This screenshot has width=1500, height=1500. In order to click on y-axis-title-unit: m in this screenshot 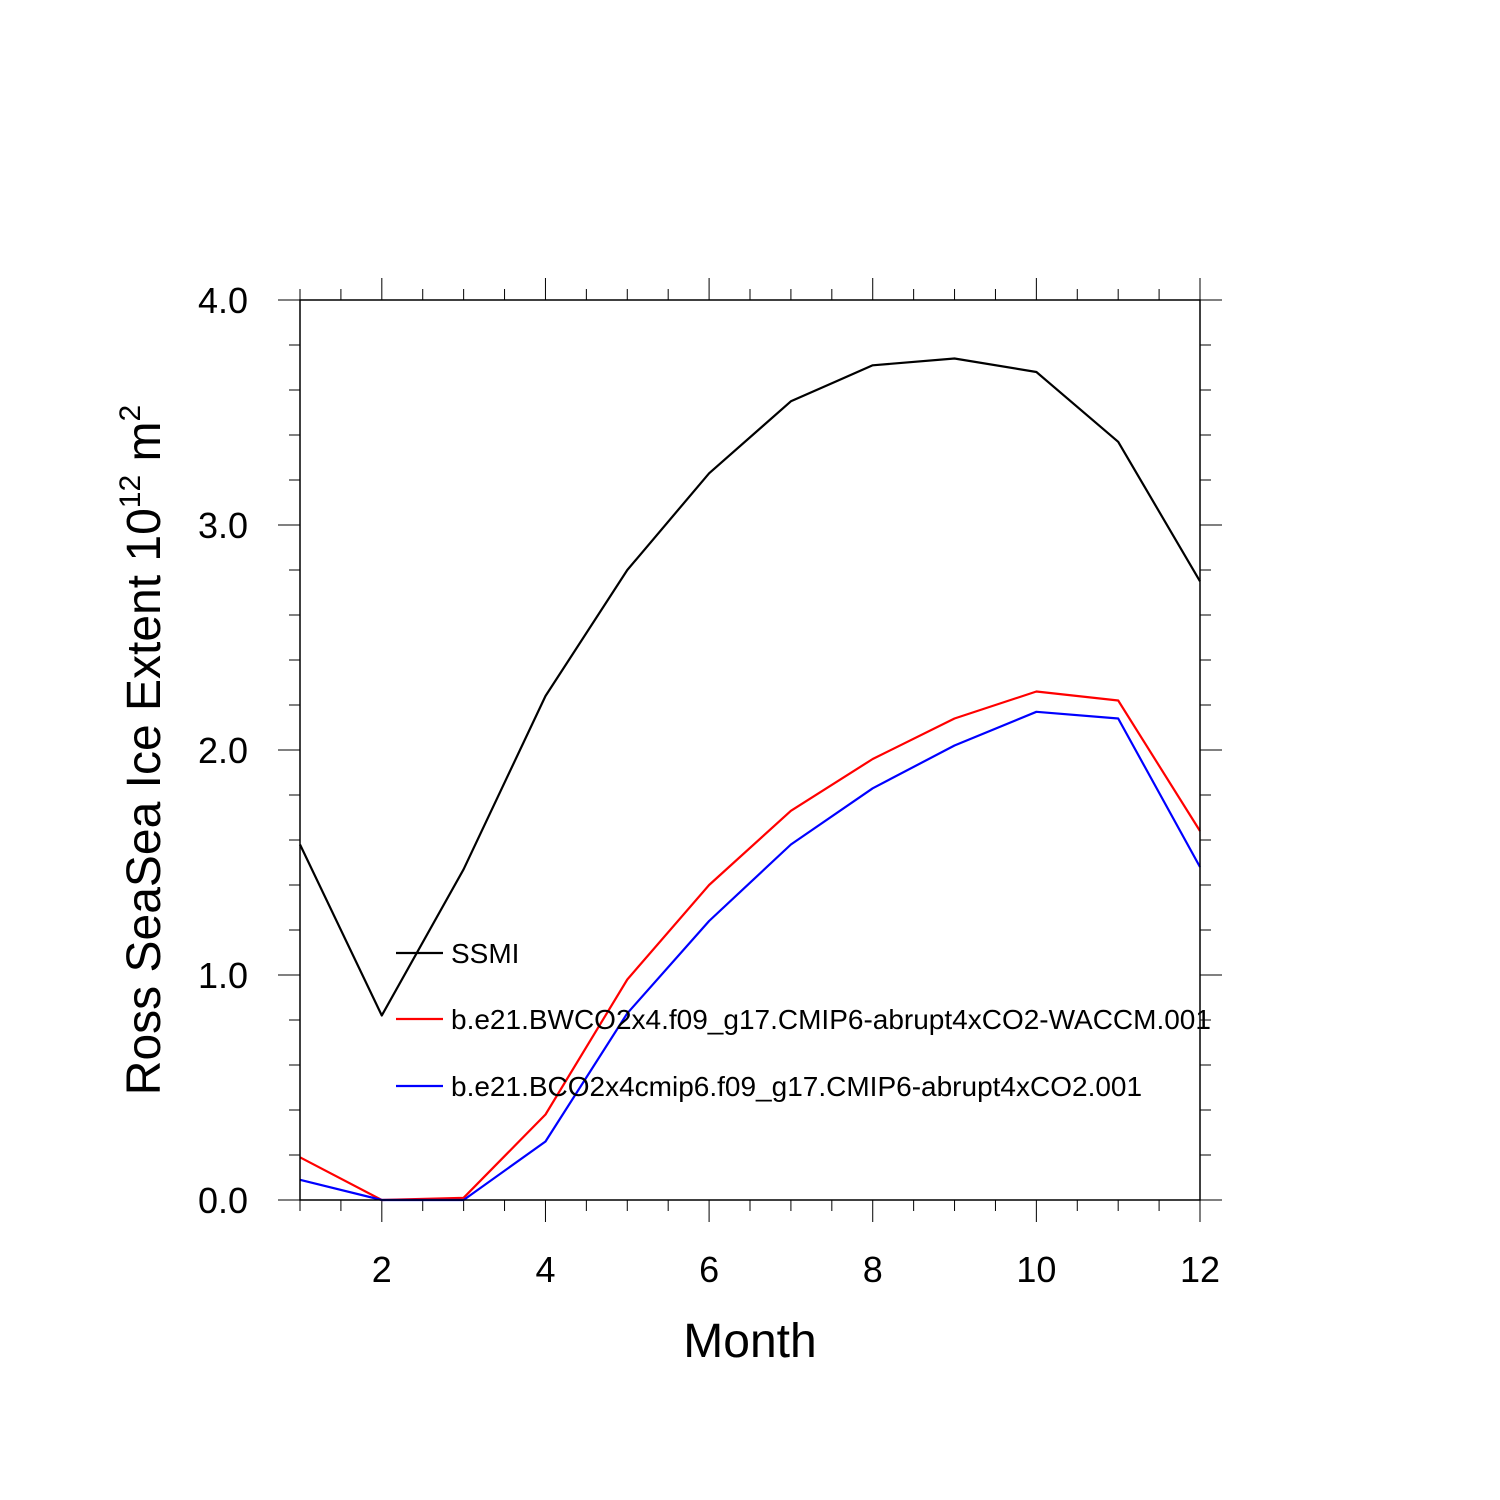, I will do `click(144, 447)`.